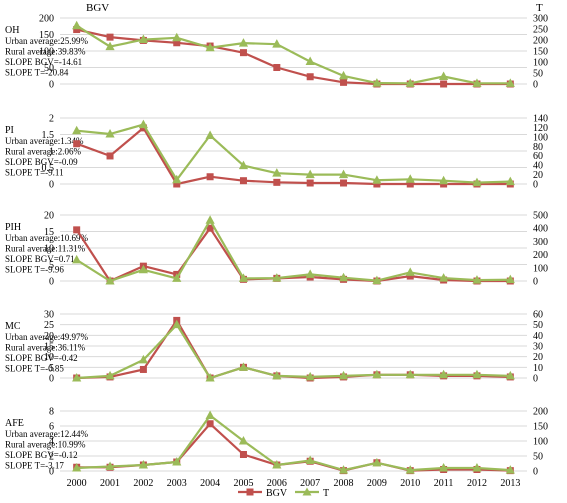 The width and height of the screenshot is (567, 503). What do you see at coordinates (34, 173) in the screenshot?
I see `panel-annotation: SLOPE T=-9.11` at bounding box center [34, 173].